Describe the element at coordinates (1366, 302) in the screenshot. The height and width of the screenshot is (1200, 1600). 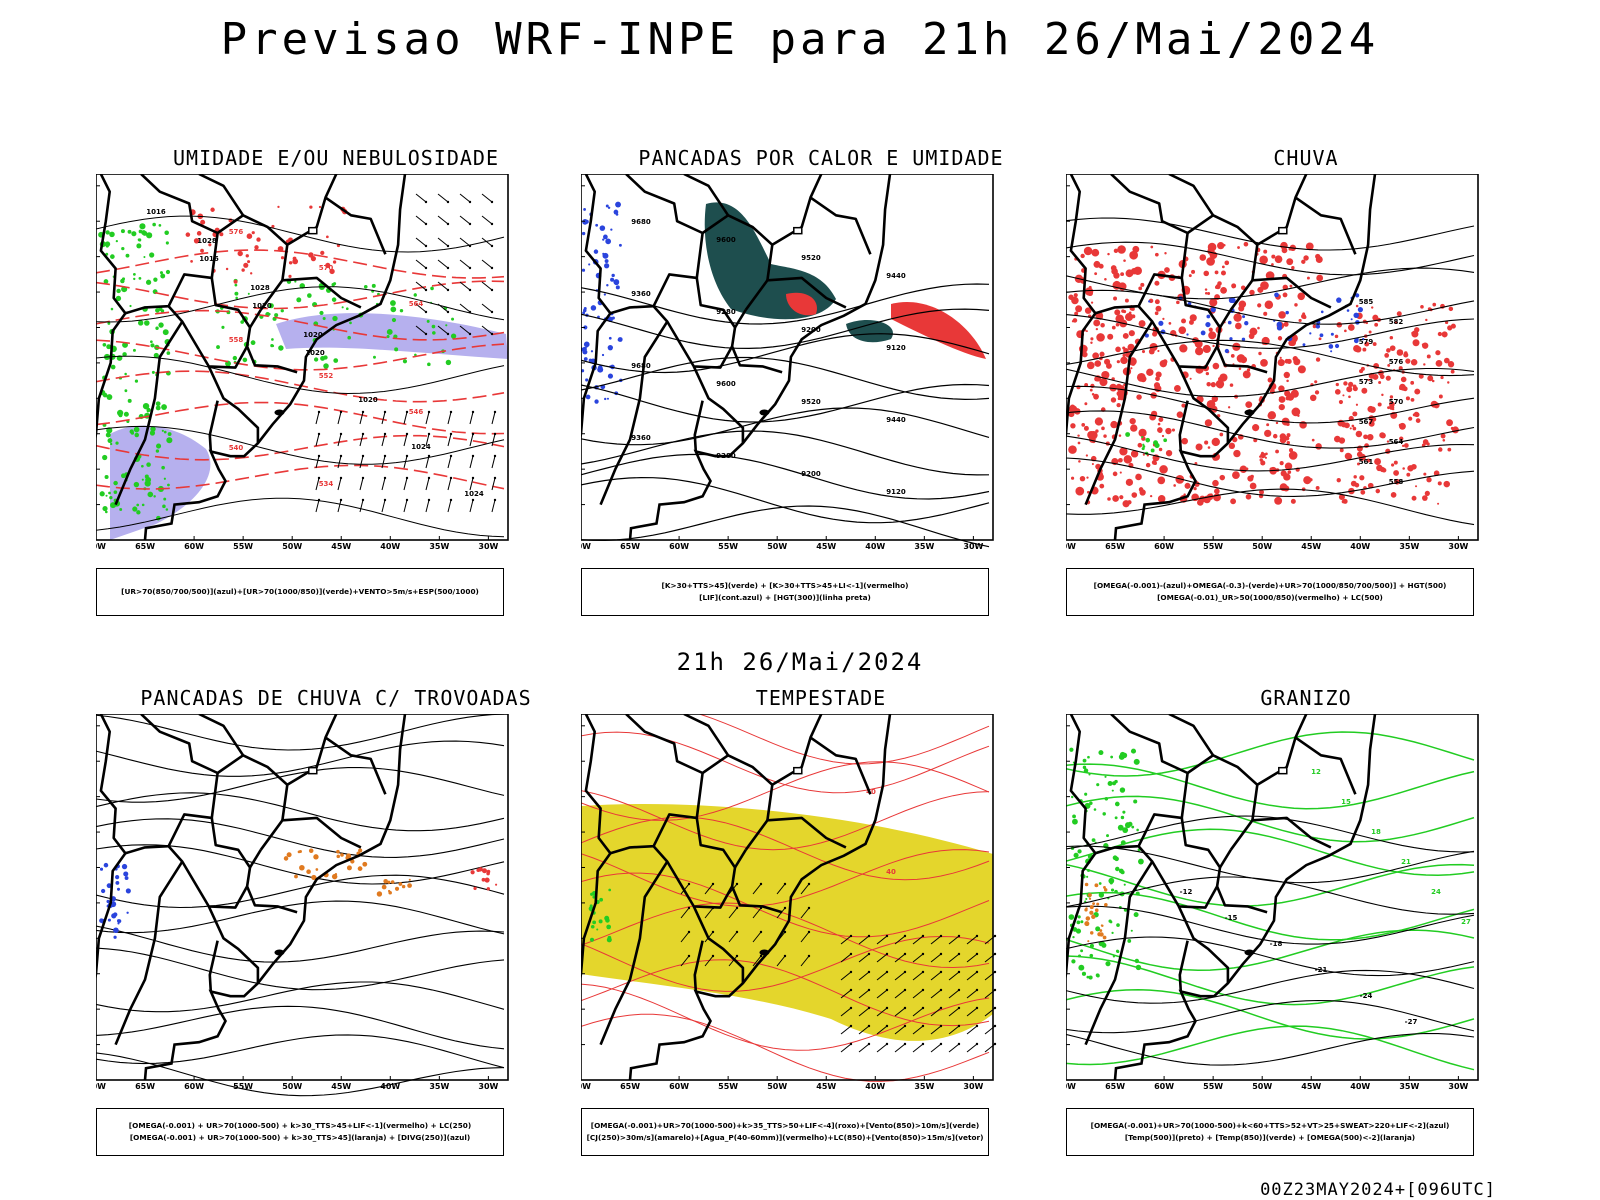
I see `height-label: 585` at that location.